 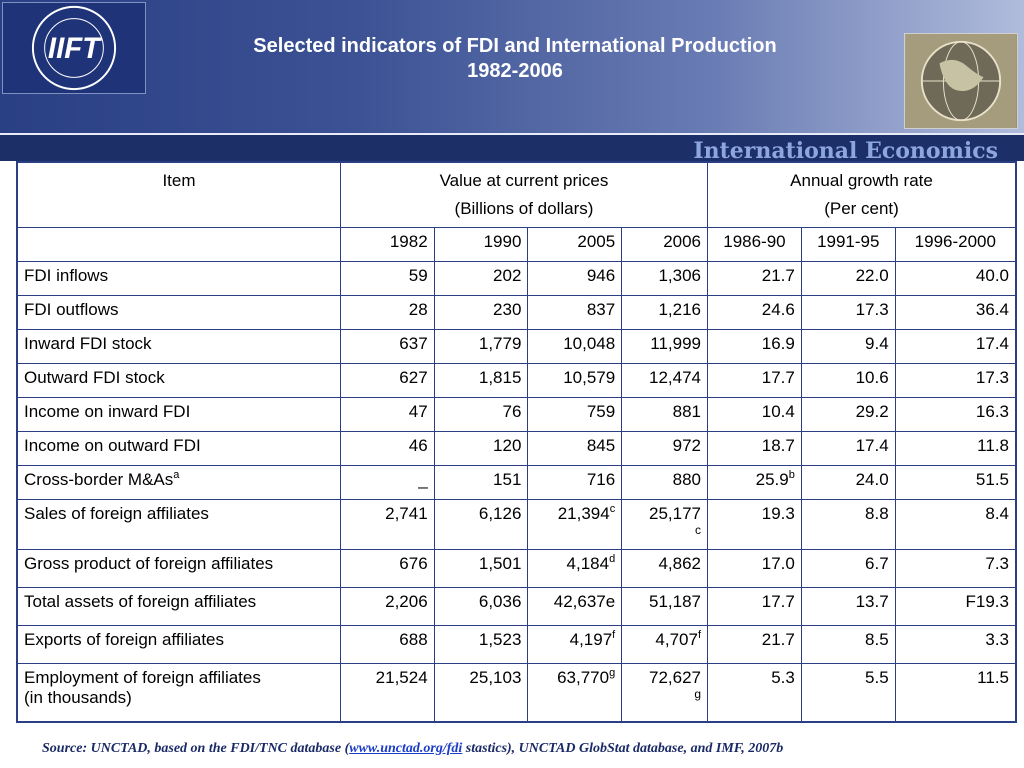 What do you see at coordinates (862, 194) in the screenshot?
I see `growth-header: Annual growth rate (Per cent)` at bounding box center [862, 194].